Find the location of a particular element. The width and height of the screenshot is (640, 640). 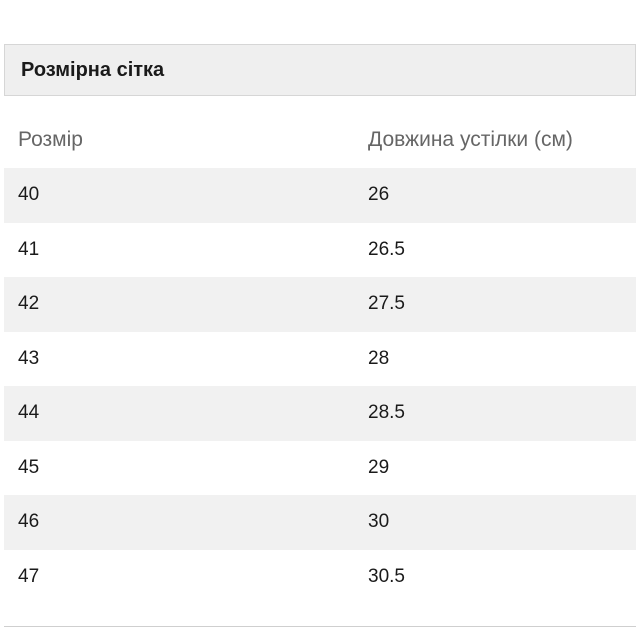

size-cell: 43 is located at coordinates (29, 358).